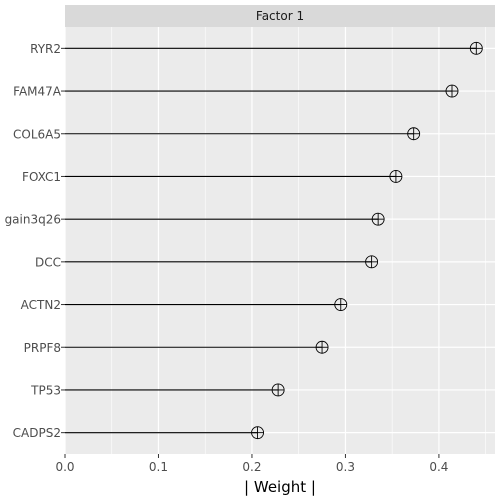 This screenshot has height=500, width=500. Describe the element at coordinates (225, 219) in the screenshot. I see `lollipop-gain3q26` at that location.